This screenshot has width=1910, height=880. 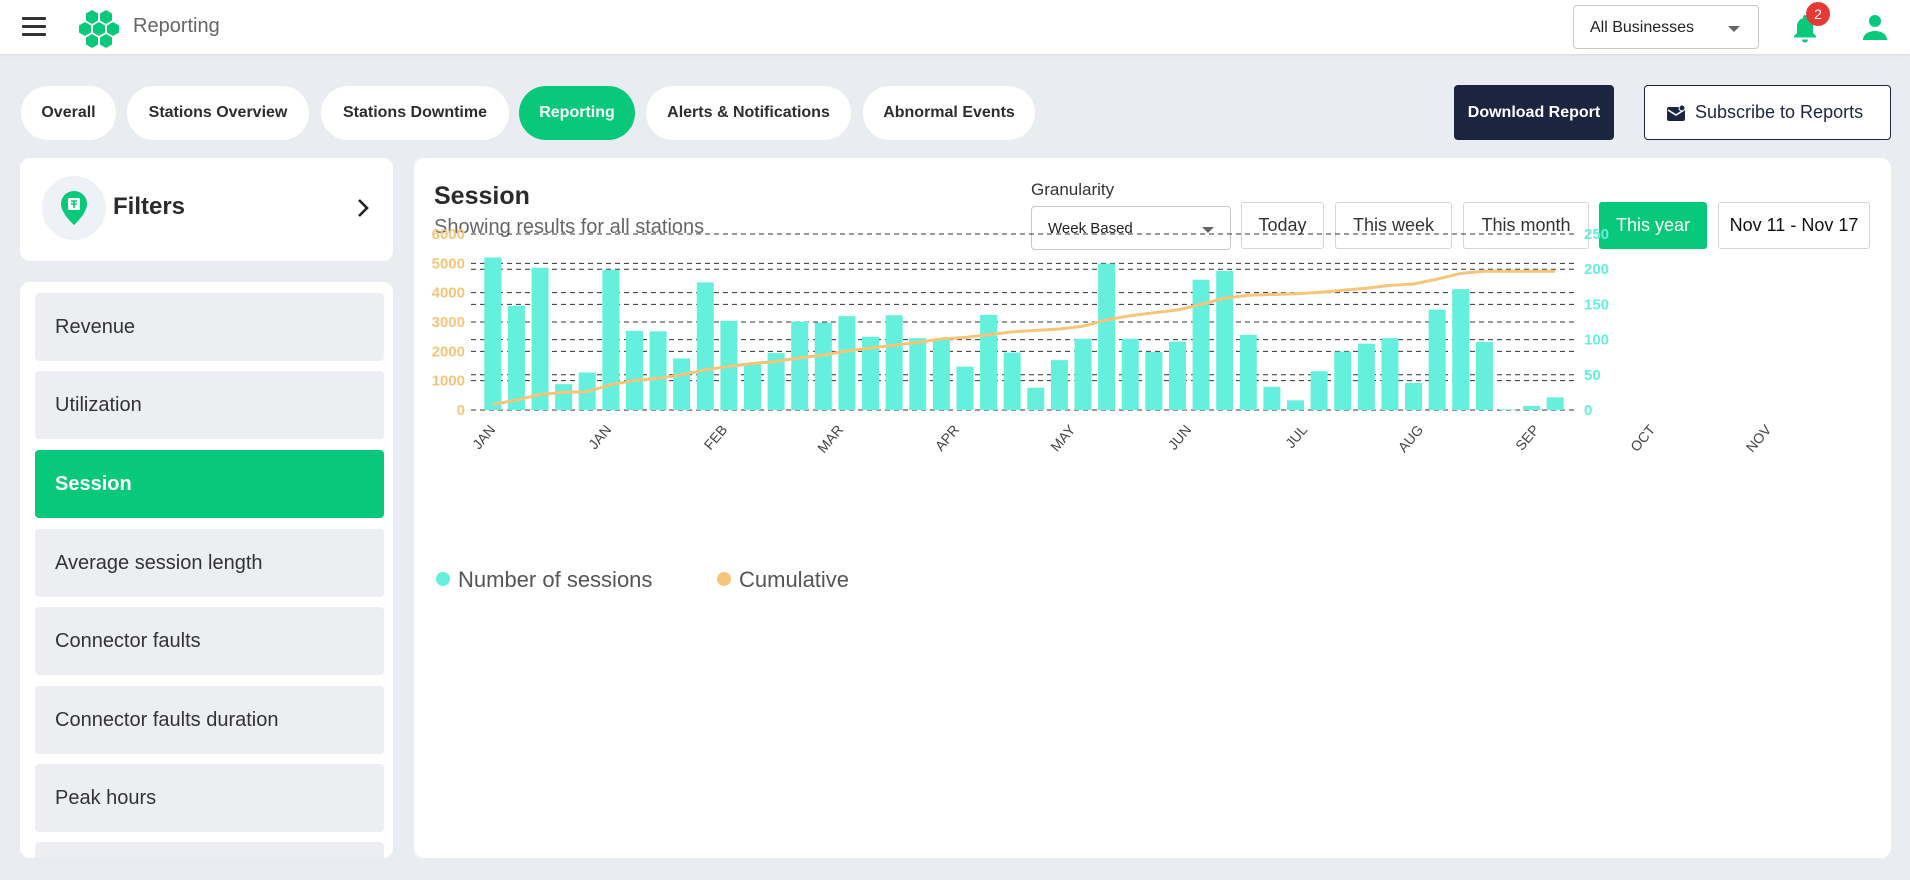 I want to click on metric-connector-faults-duration: Connector faults duration, so click(x=209, y=720).